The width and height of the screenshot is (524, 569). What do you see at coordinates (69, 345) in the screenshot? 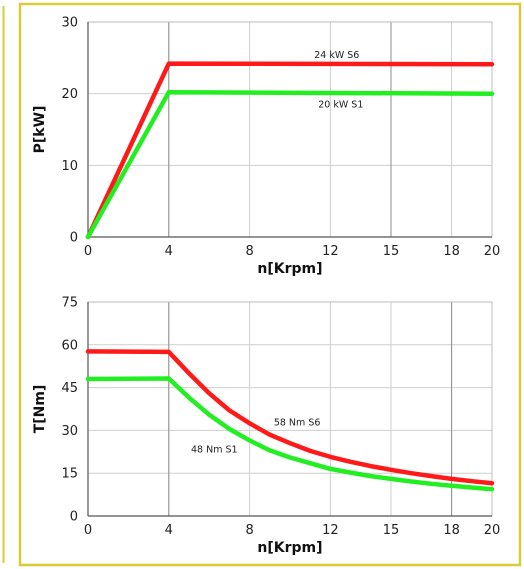
I see `y-tick-label: 60` at bounding box center [69, 345].